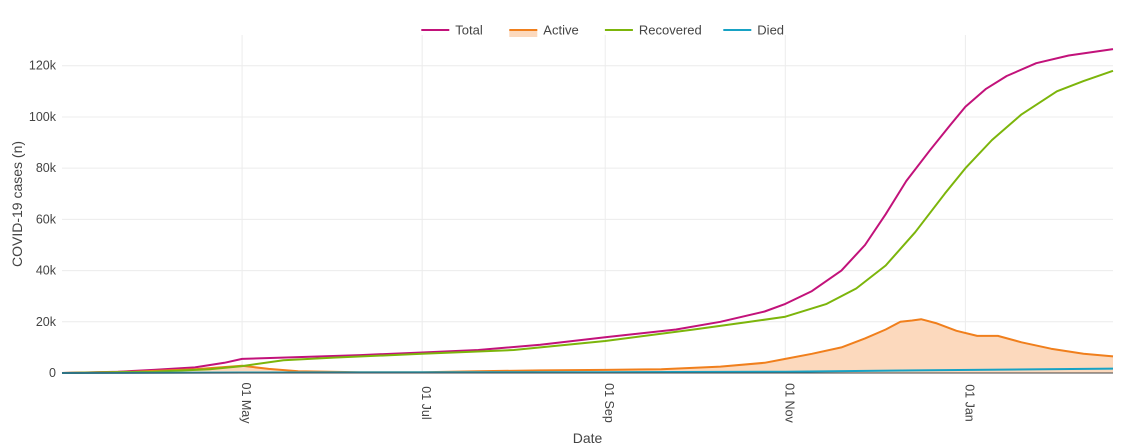  I want to click on legend-label-total: Total, so click(469, 30).